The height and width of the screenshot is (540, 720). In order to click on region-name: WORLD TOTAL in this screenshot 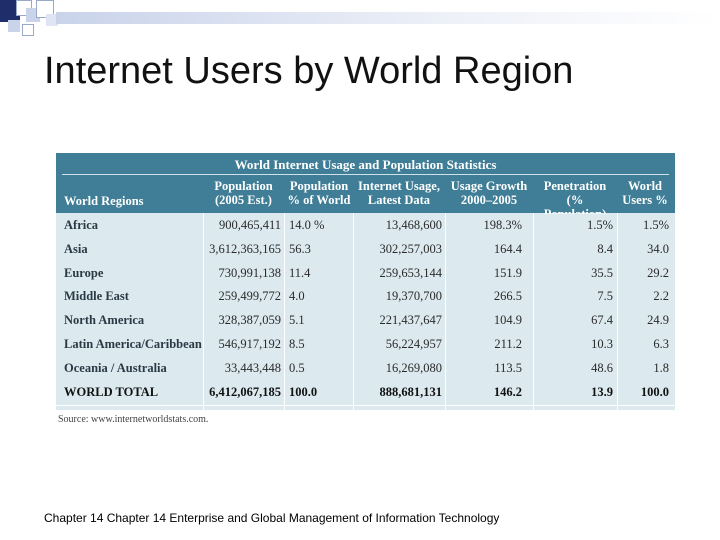, I will do `click(111, 391)`.